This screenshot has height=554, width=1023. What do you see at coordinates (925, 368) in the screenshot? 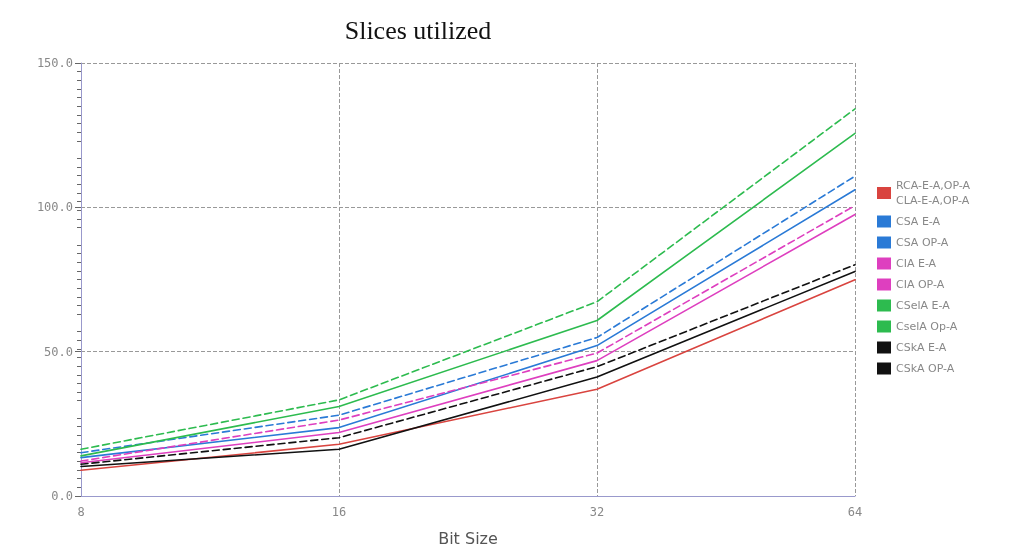
I see `legend-label: CSkA OP-A` at bounding box center [925, 368].